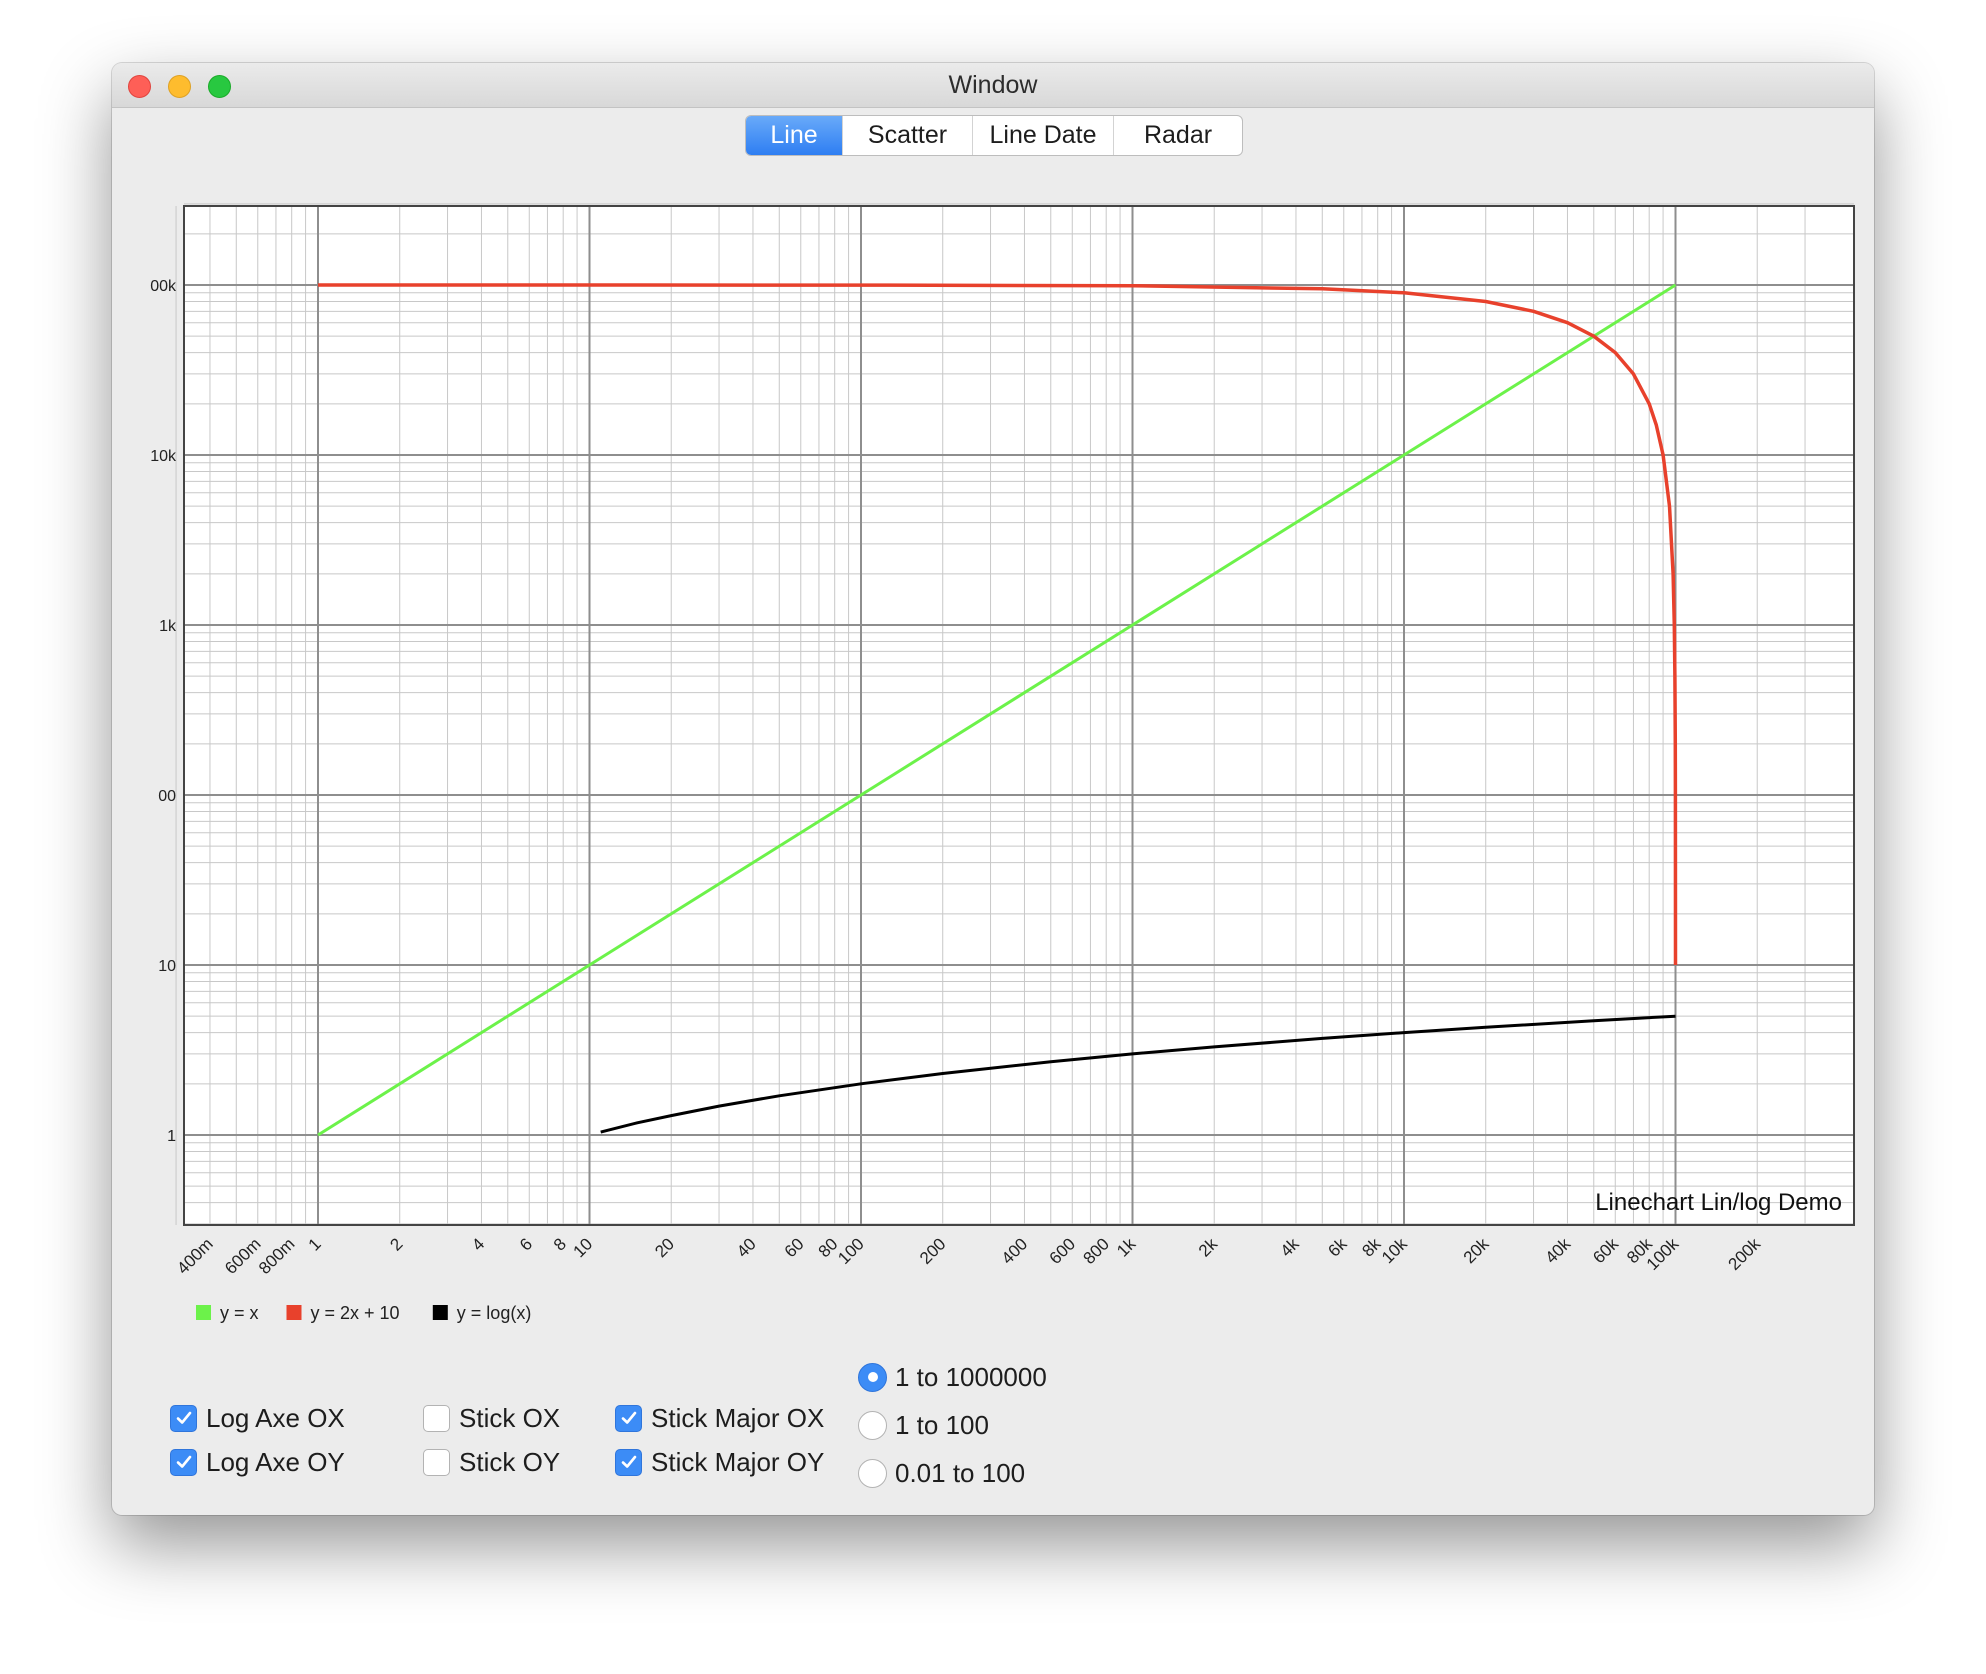 The image size is (1986, 1674). Describe the element at coordinates (932, 1250) in the screenshot. I see `x-tick-label: 200` at that location.